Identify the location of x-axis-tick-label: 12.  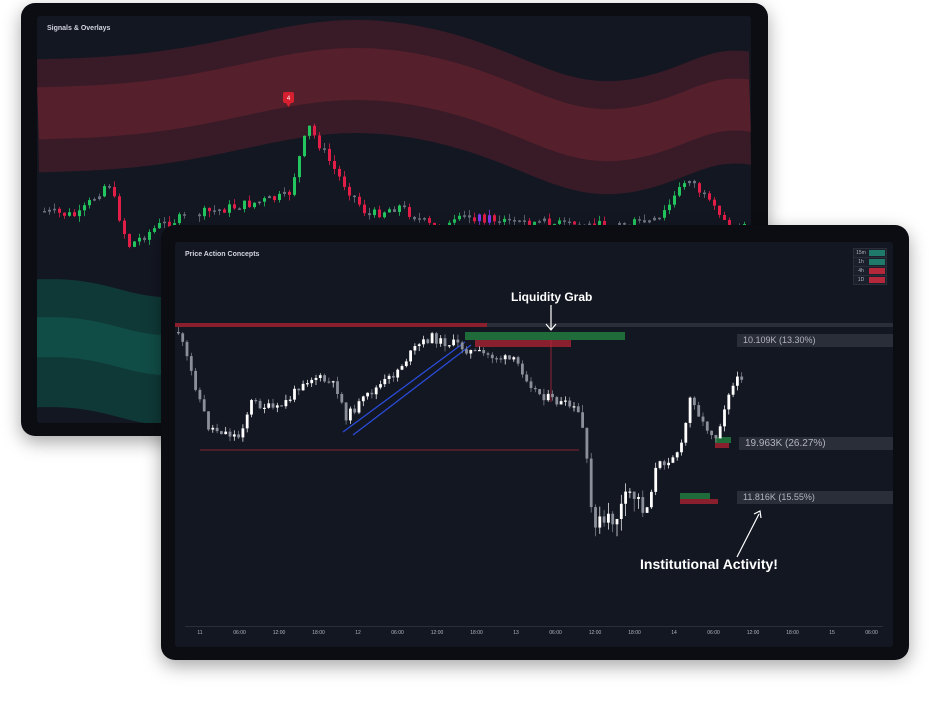
(358, 633).